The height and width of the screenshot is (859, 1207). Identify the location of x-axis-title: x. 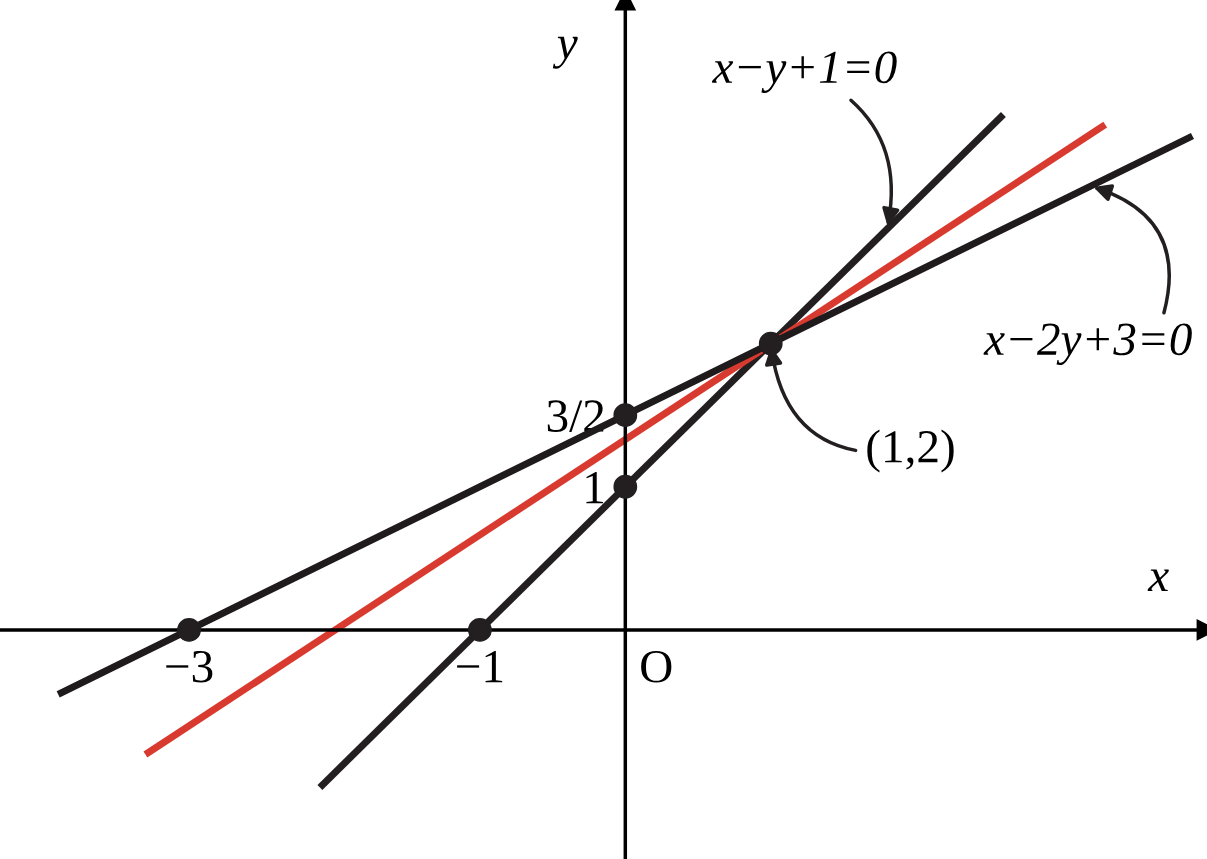
(1158, 580).